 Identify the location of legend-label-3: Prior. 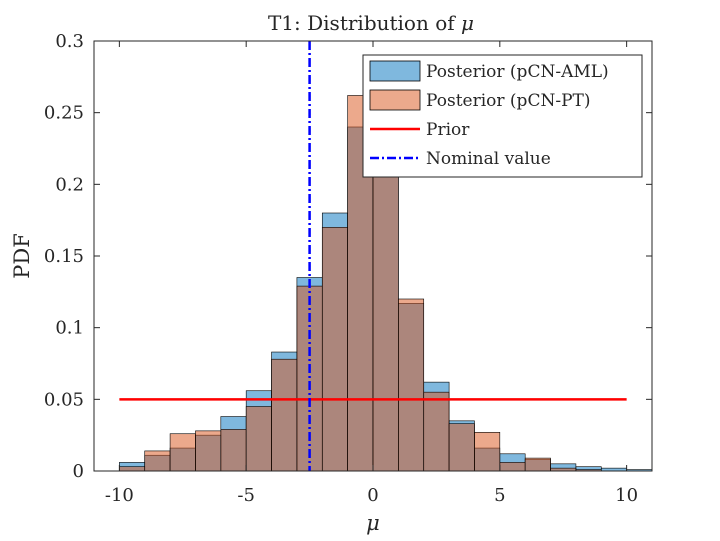
(448, 130).